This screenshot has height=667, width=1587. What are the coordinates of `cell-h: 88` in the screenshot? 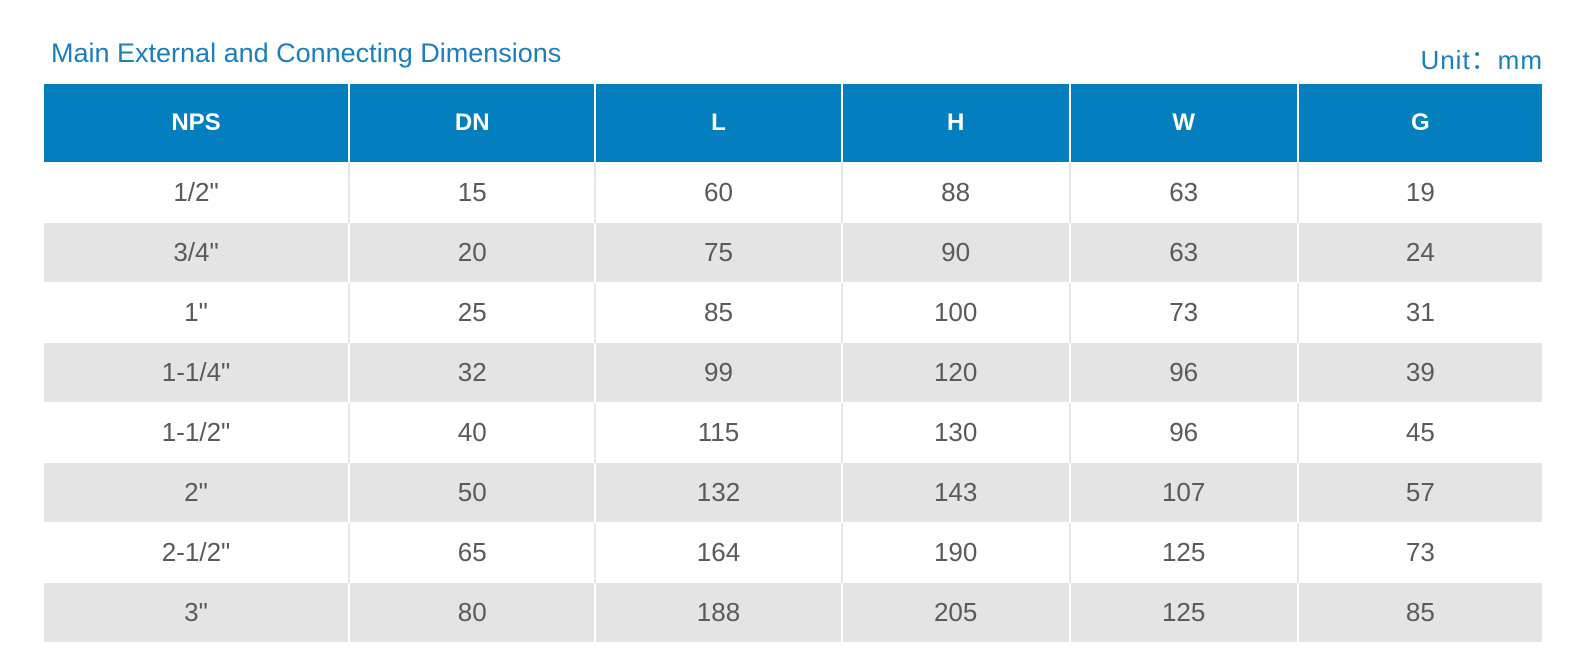 It's located at (956, 192).